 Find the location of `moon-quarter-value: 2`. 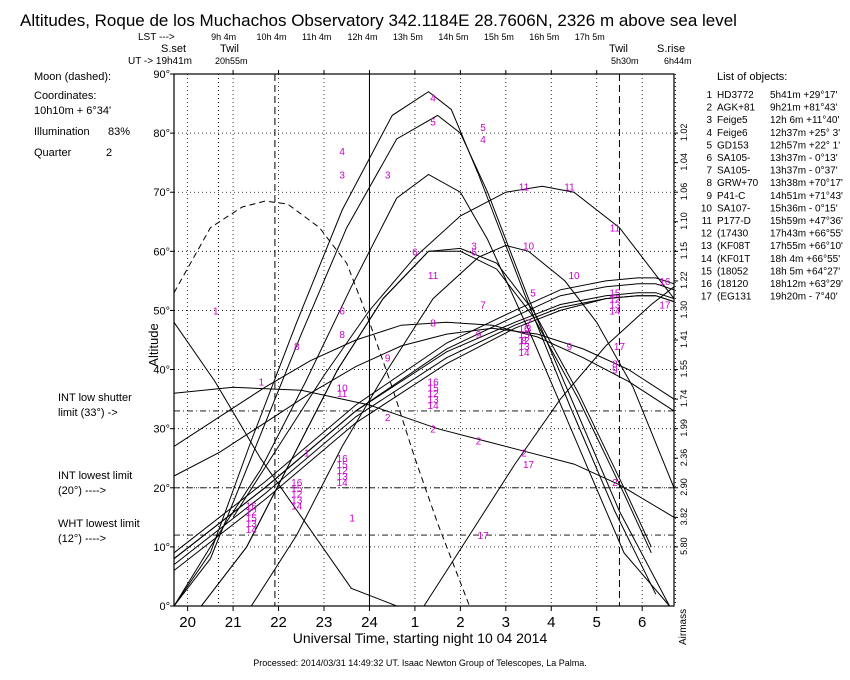

moon-quarter-value: 2 is located at coordinates (109, 153).